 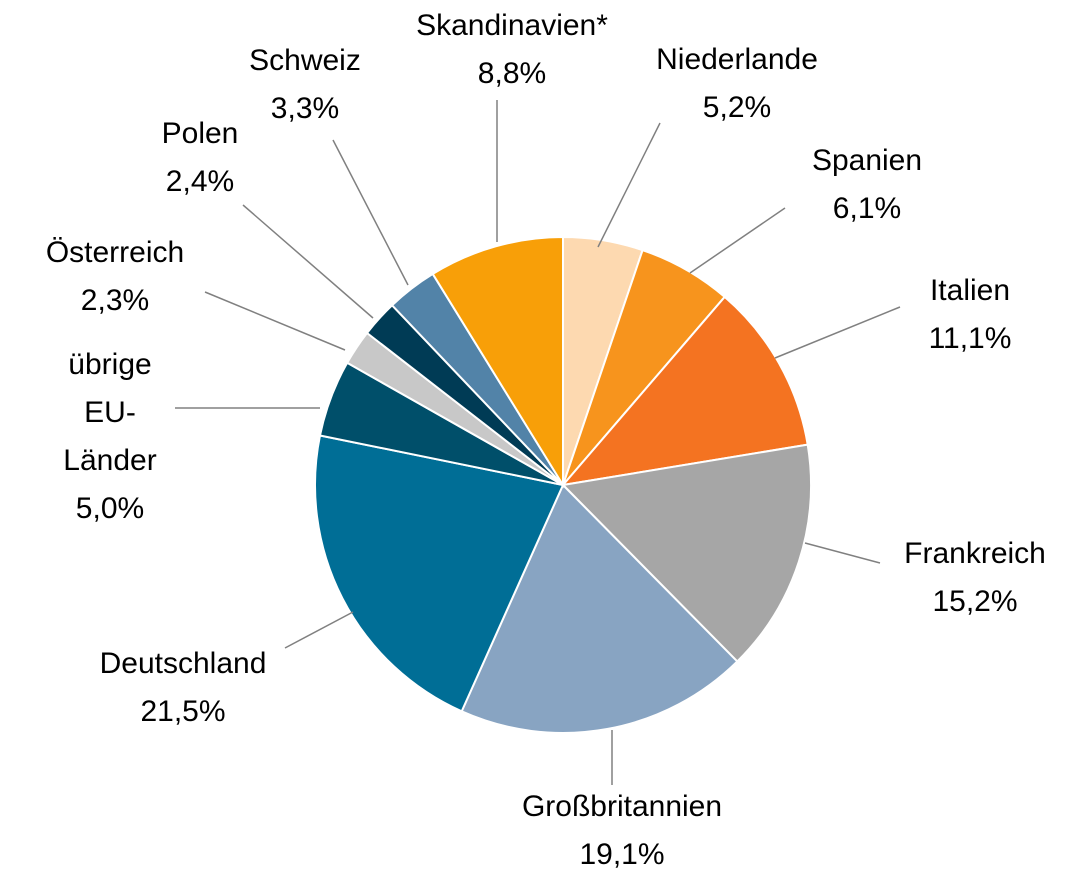 What do you see at coordinates (975, 601) in the screenshot?
I see `value-label: 15,2%` at bounding box center [975, 601].